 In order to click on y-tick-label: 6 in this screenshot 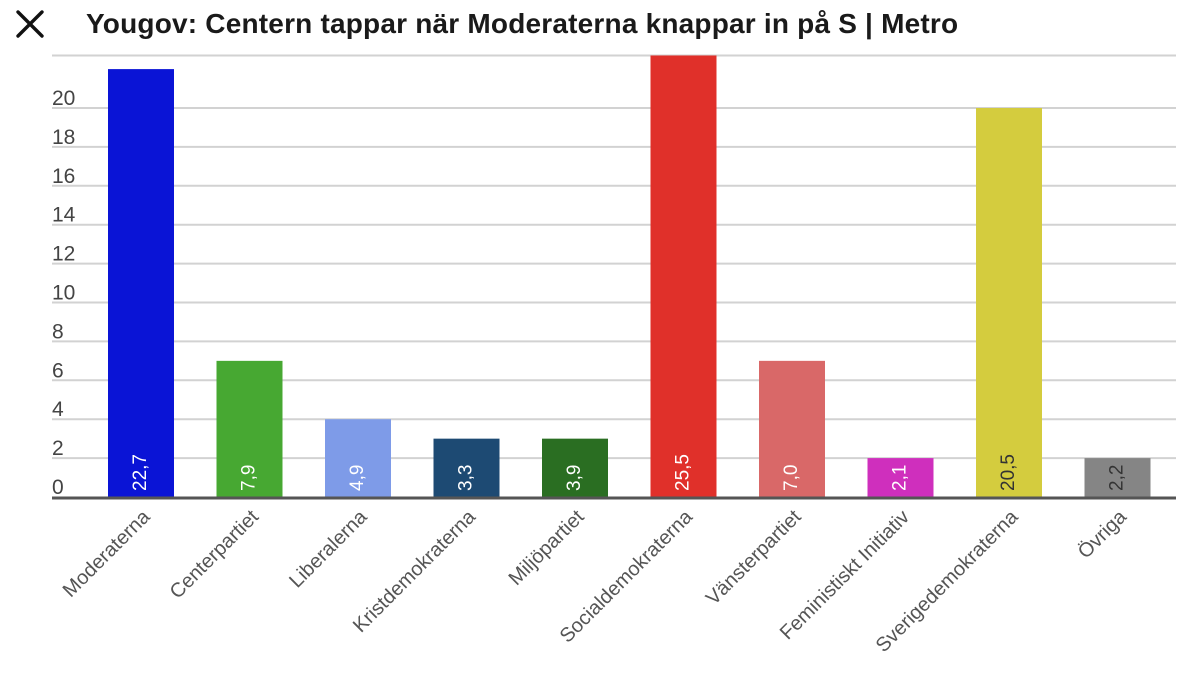, I will do `click(58, 370)`.